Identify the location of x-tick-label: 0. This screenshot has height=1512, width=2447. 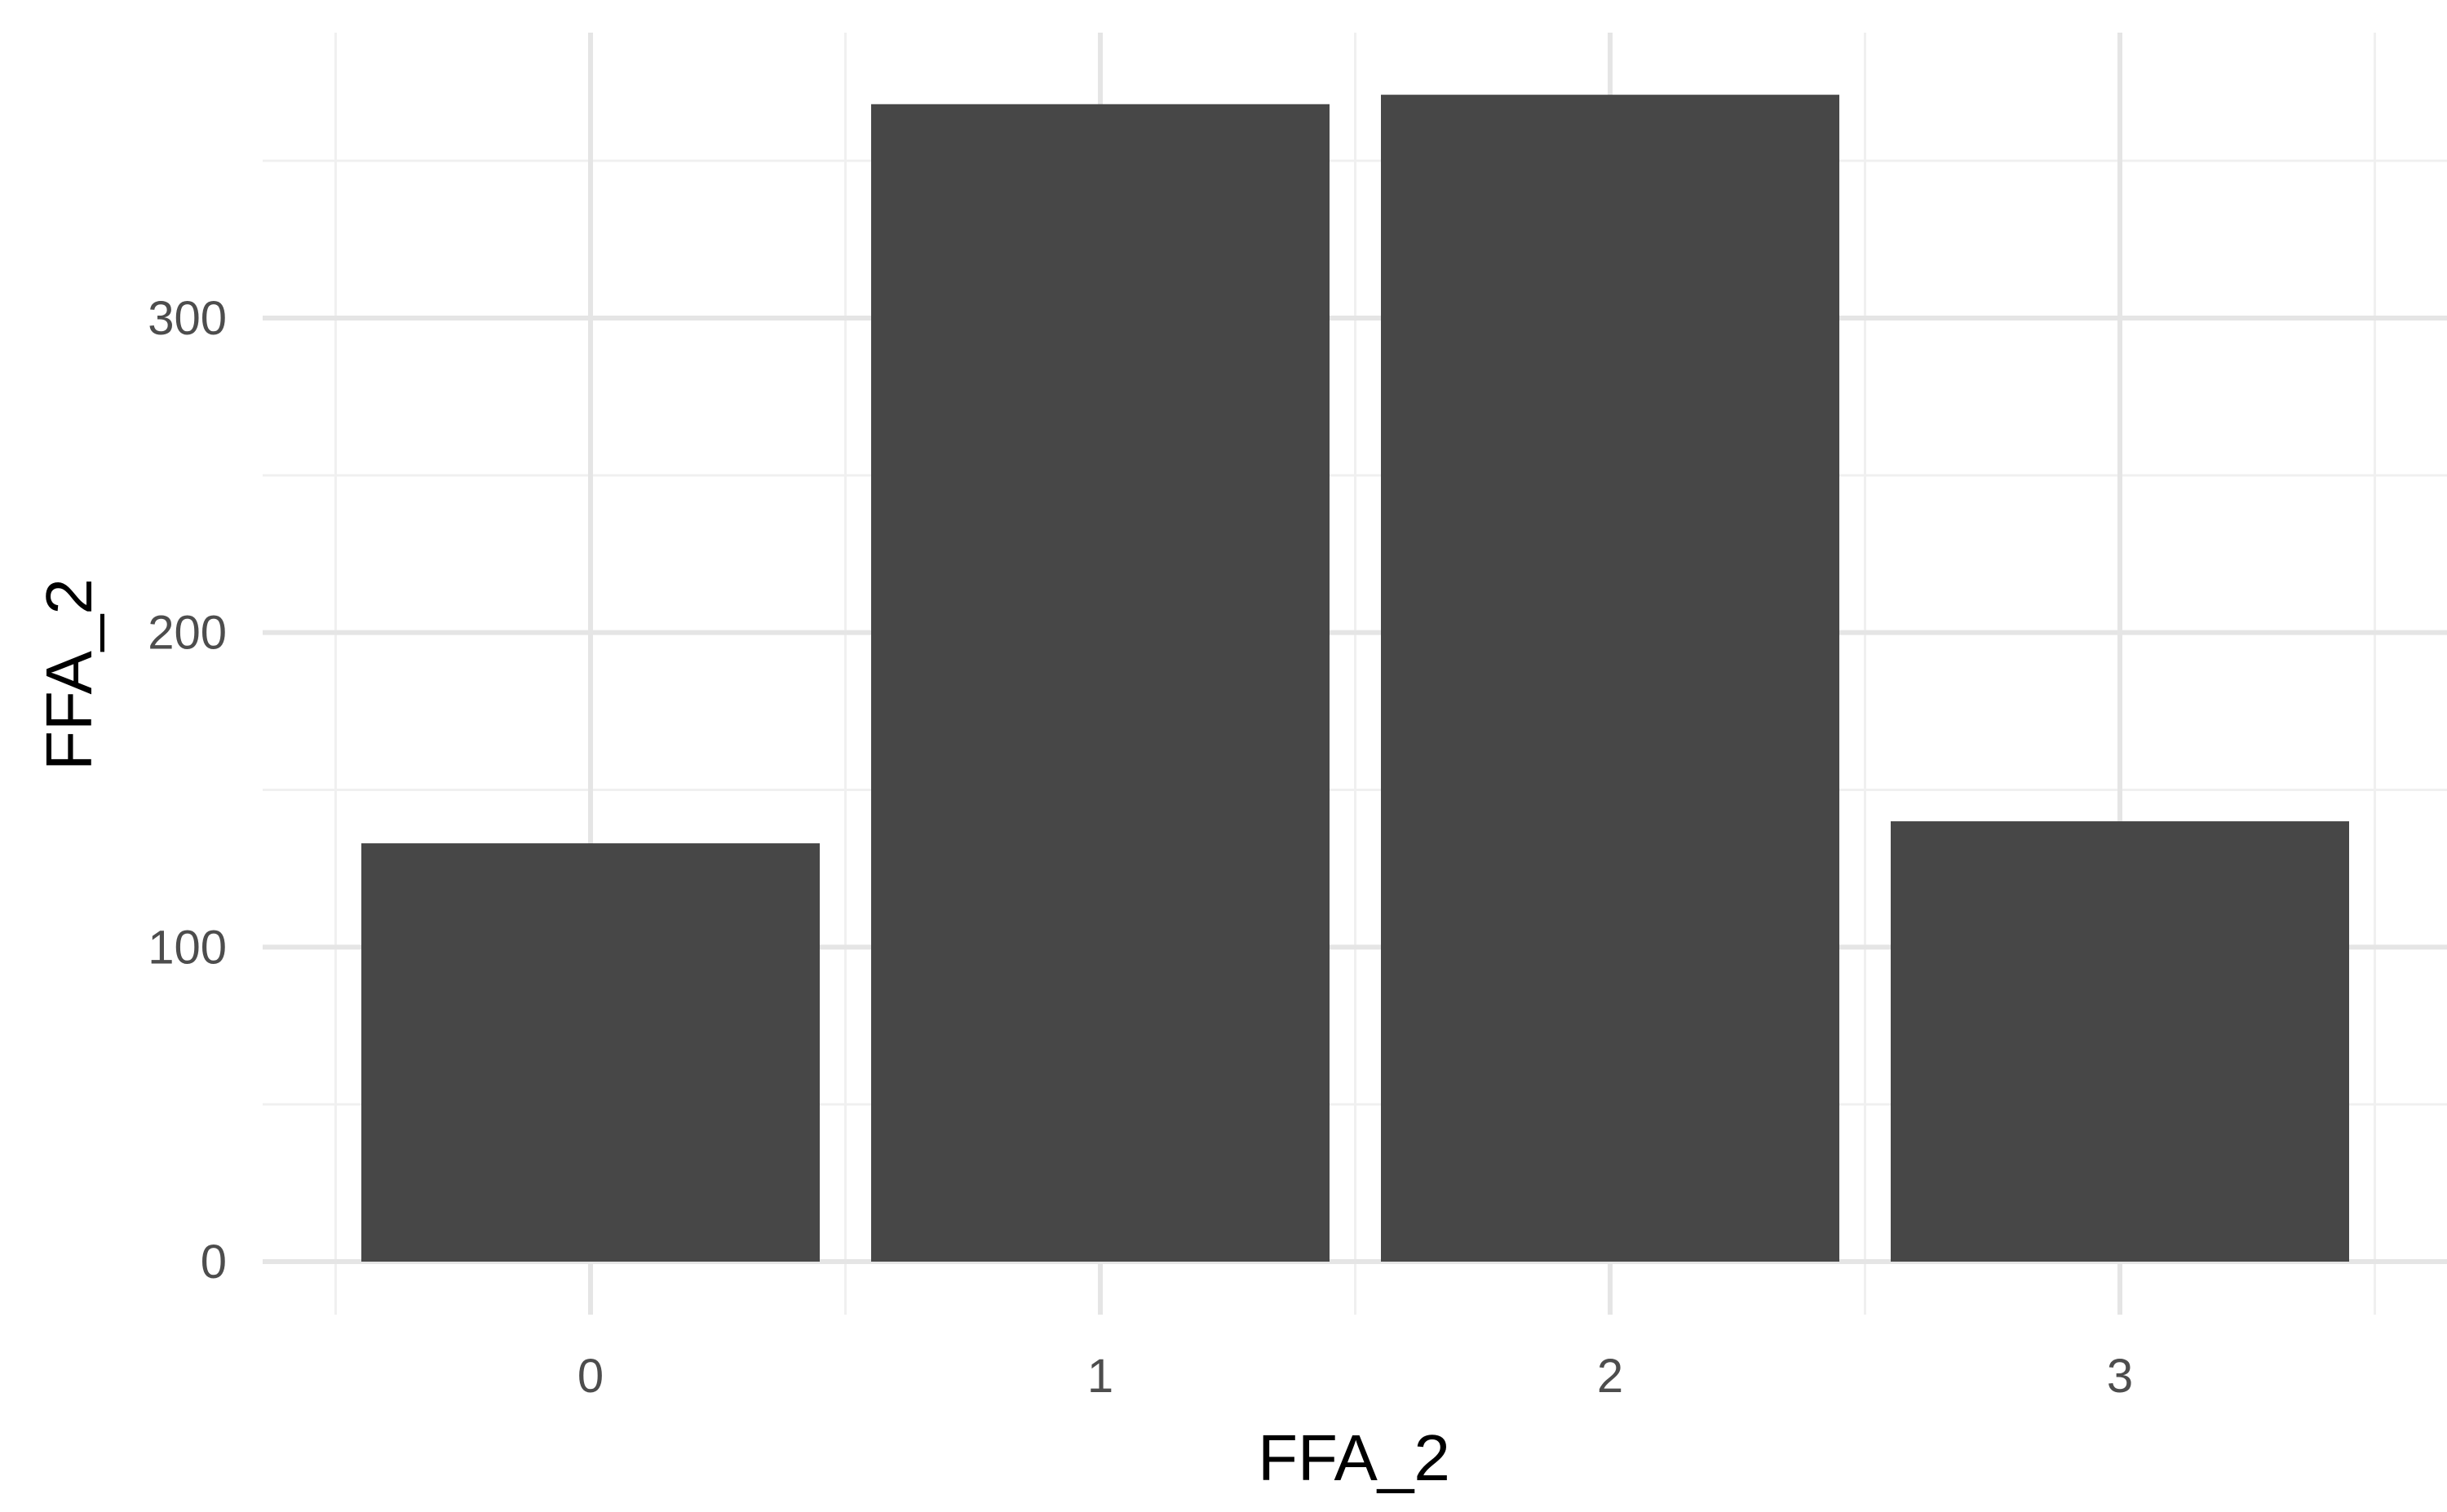
(590, 1376).